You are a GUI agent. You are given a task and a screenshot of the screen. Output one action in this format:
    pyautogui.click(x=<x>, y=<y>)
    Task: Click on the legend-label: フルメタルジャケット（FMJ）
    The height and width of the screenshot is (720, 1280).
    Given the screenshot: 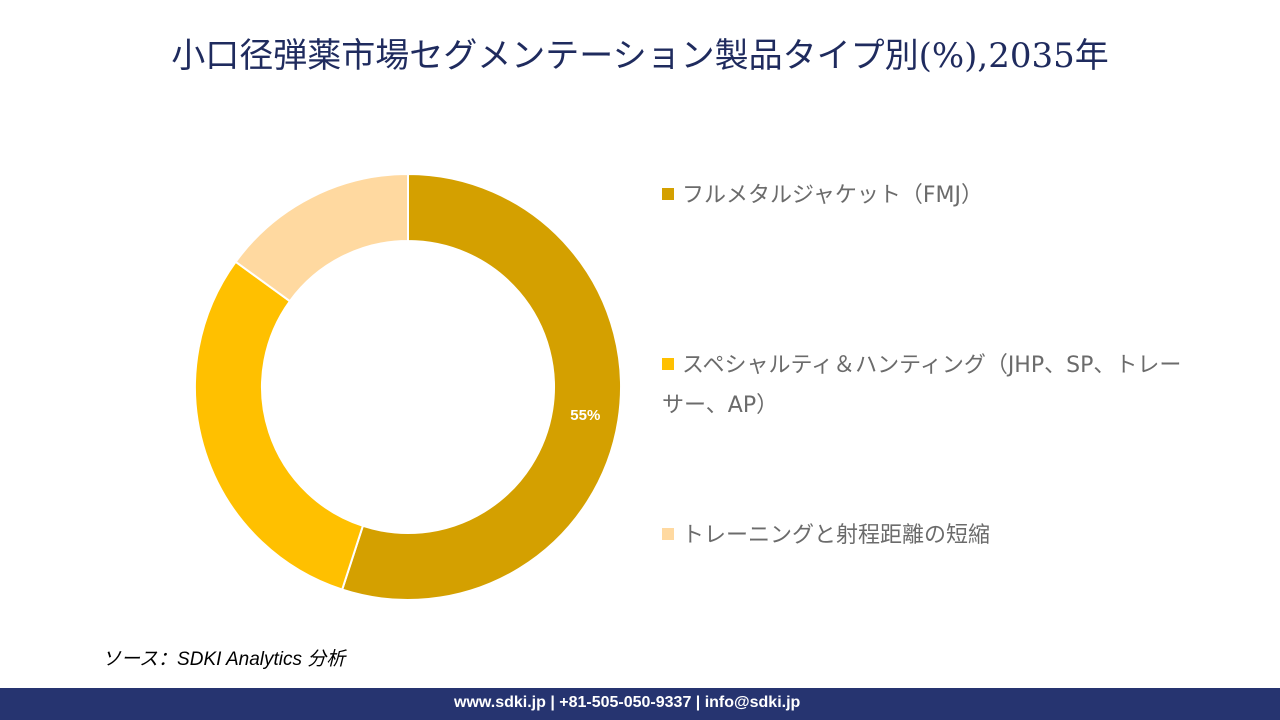 What is the action you would take?
    pyautogui.click(x=833, y=195)
    